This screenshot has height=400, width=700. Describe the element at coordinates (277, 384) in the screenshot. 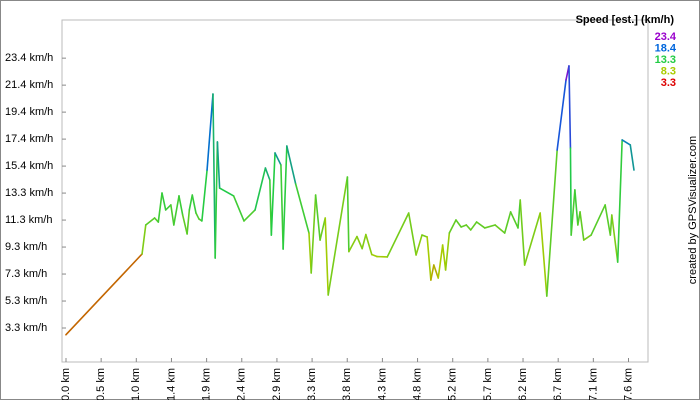

I see `x-tick-label: 2.9 km` at that location.